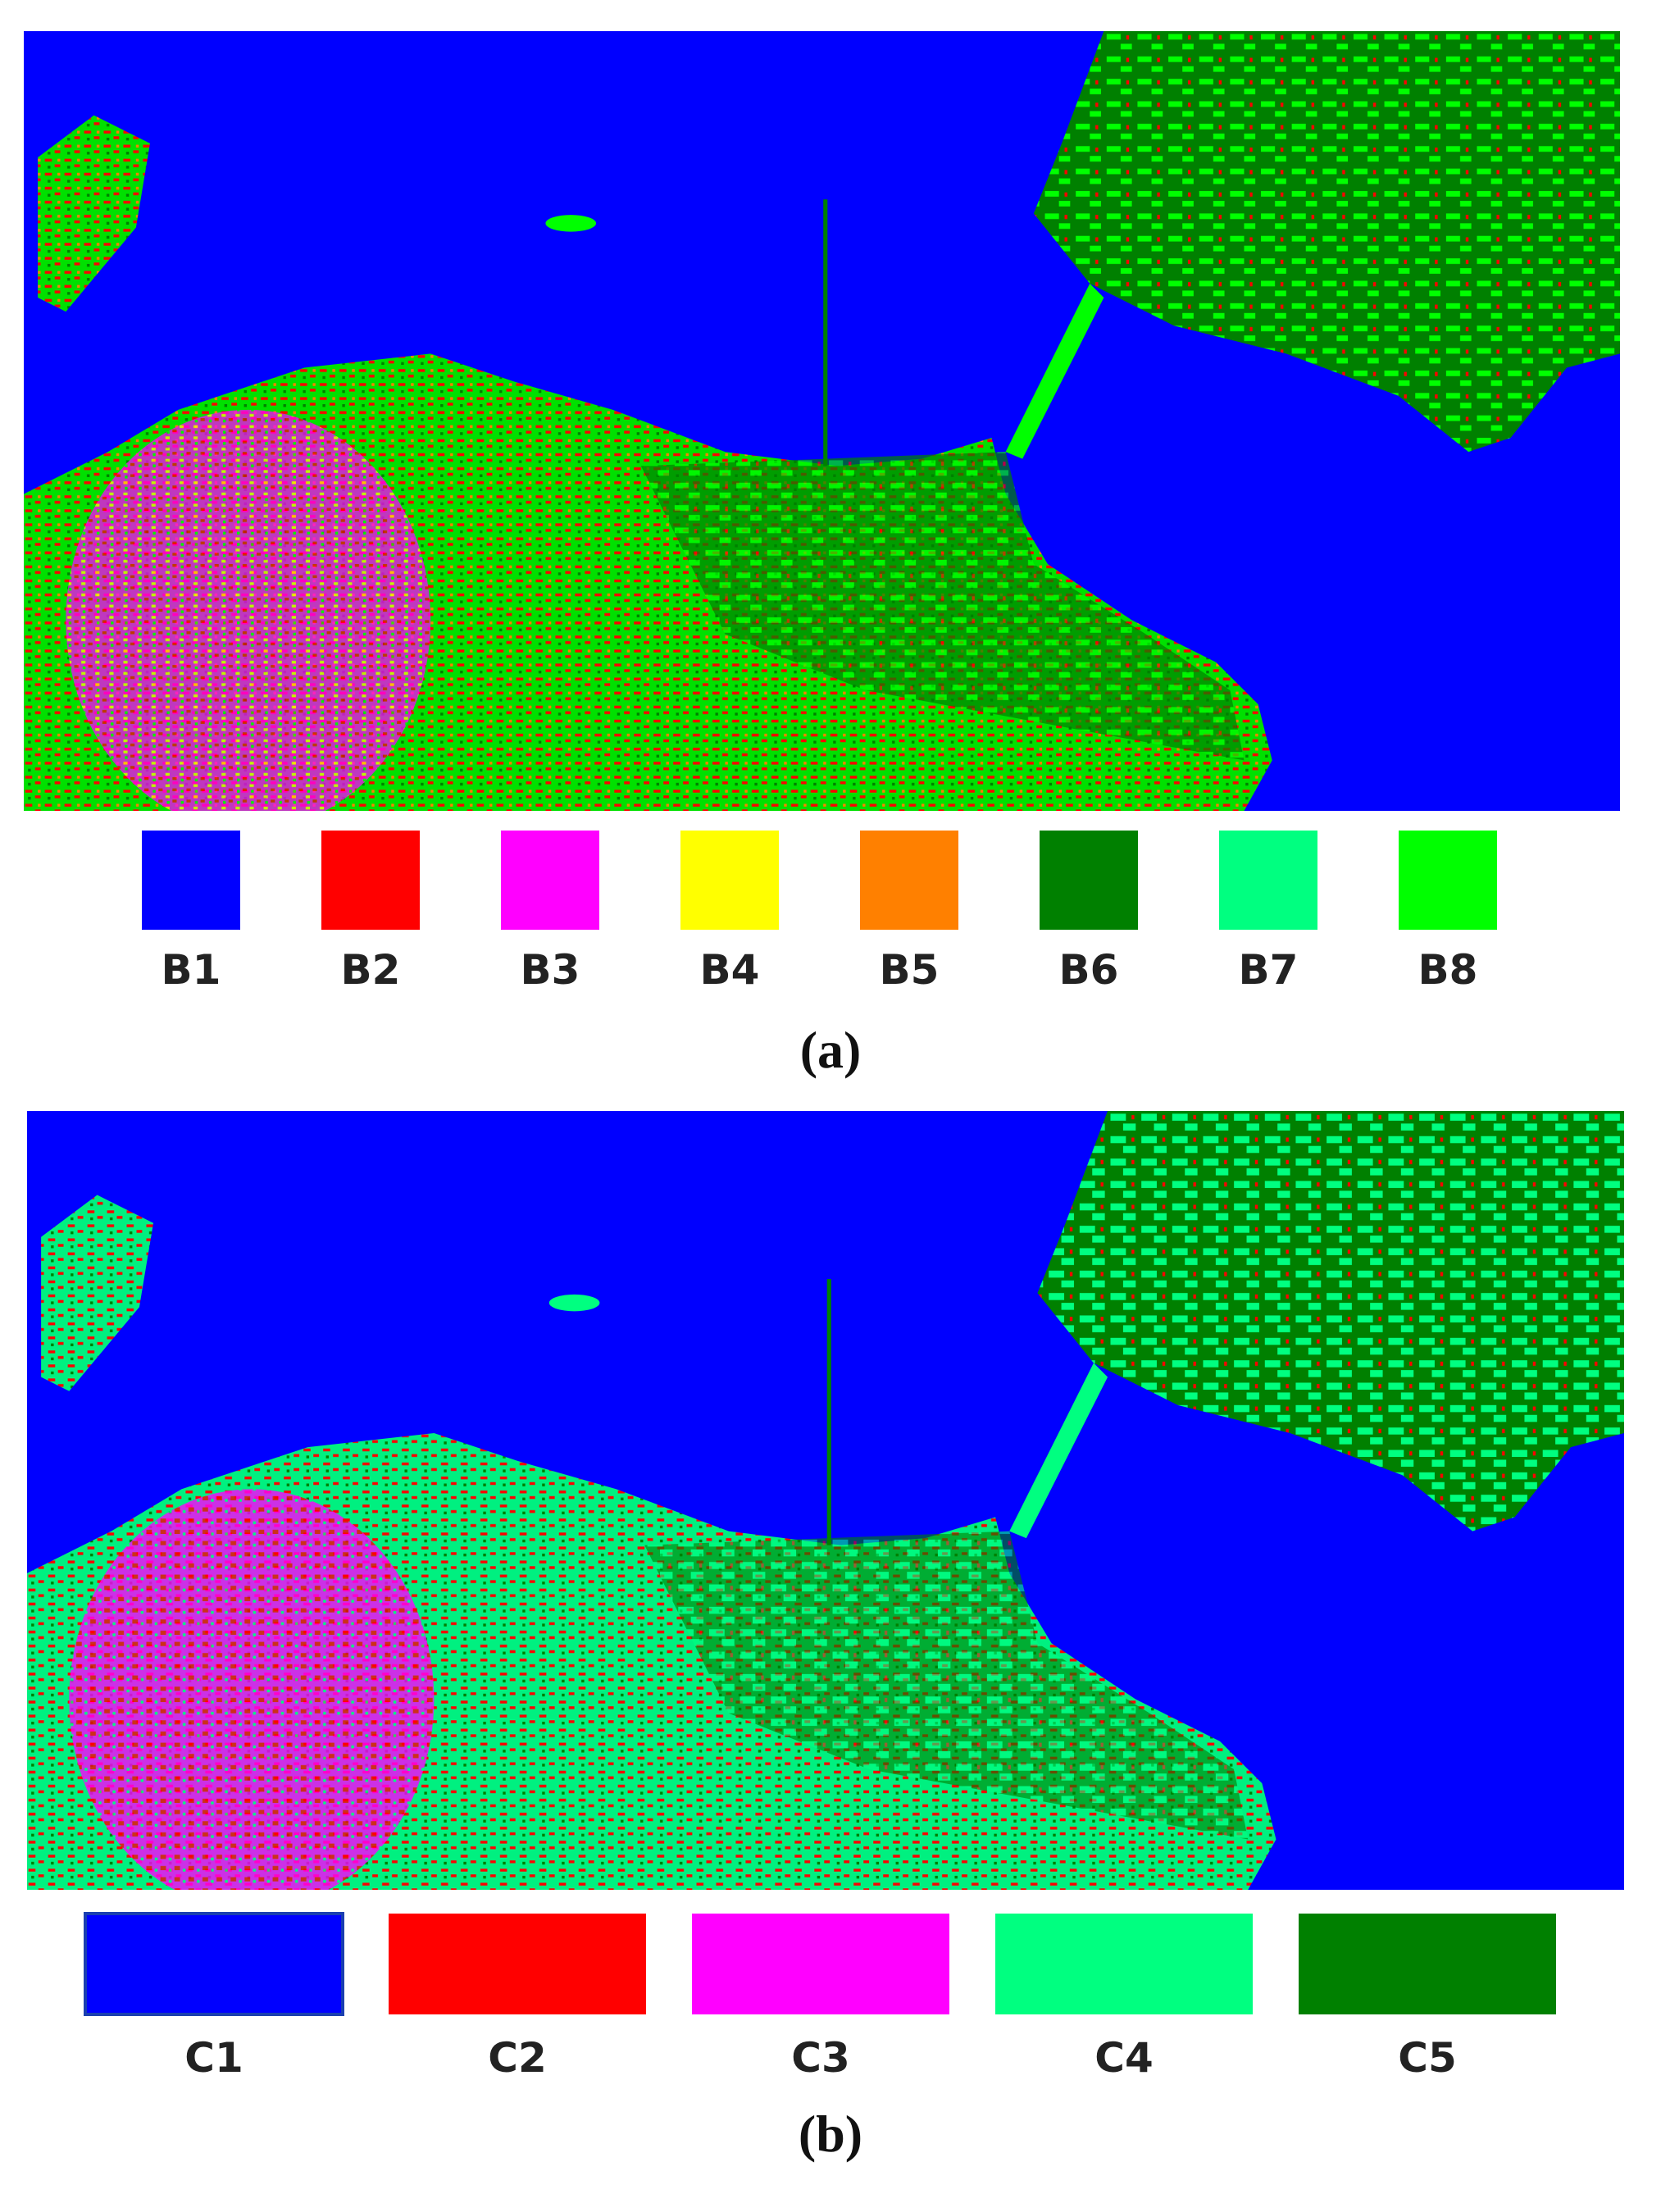 The height and width of the screenshot is (2212, 1661). What do you see at coordinates (730, 970) in the screenshot?
I see `legend-label: B4` at bounding box center [730, 970].